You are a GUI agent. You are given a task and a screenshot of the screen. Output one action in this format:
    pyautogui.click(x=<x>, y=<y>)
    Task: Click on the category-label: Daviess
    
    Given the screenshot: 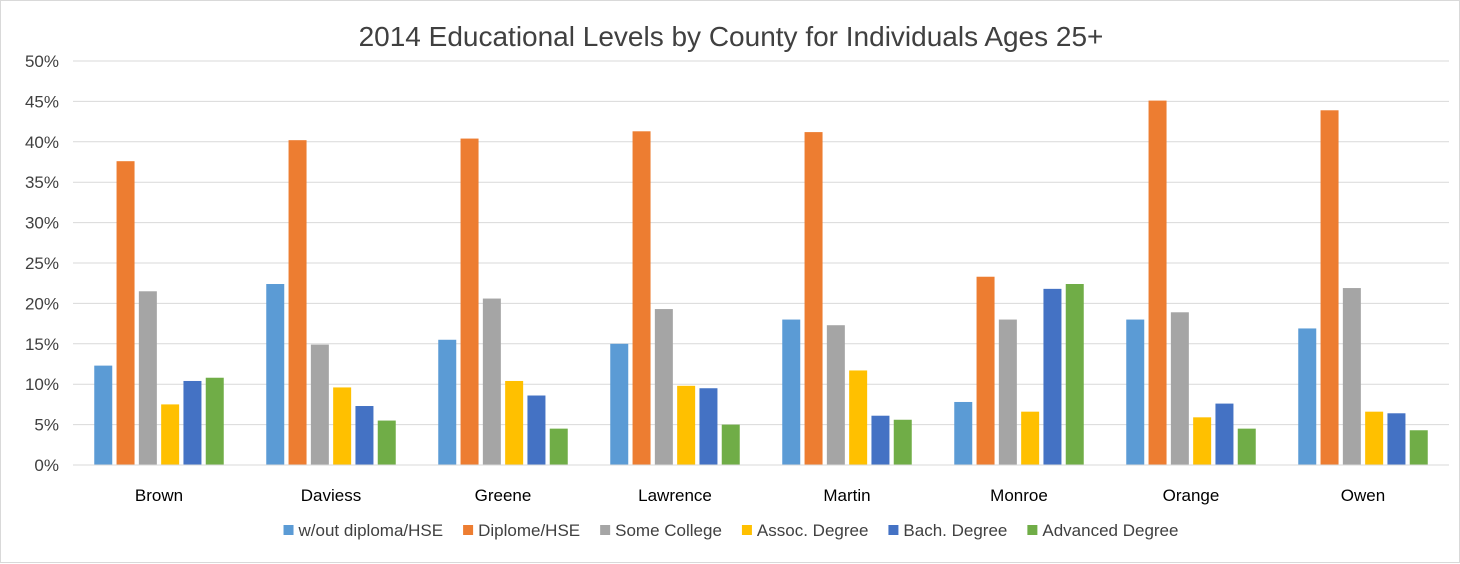 What is the action you would take?
    pyautogui.click(x=331, y=495)
    